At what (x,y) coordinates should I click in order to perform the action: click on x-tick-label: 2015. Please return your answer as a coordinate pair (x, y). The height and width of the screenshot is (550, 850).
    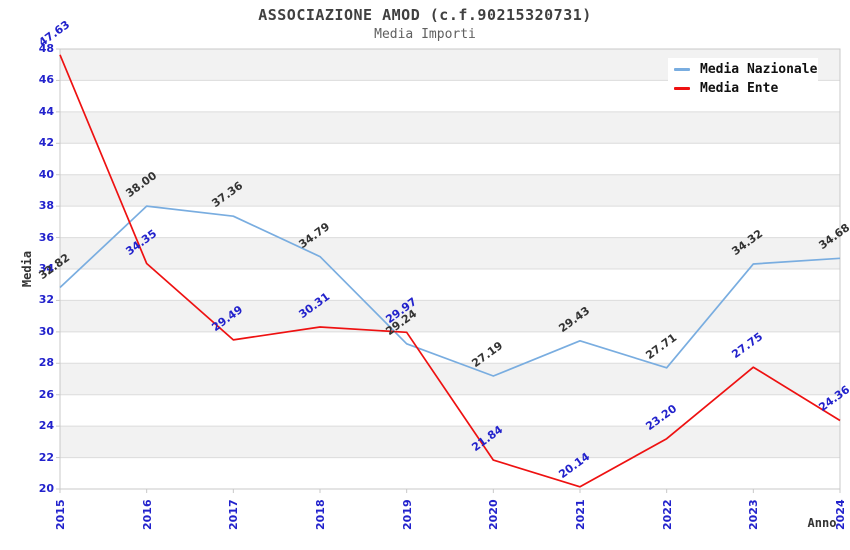
    Looking at the image, I should click on (60, 514).